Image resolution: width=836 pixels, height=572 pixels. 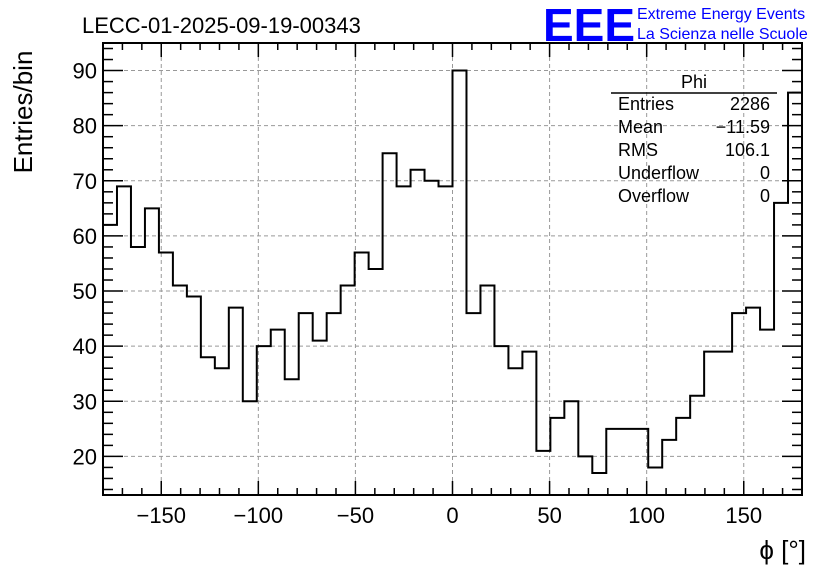 What do you see at coordinates (85, 126) in the screenshot?
I see `y-tick-label: 80` at bounding box center [85, 126].